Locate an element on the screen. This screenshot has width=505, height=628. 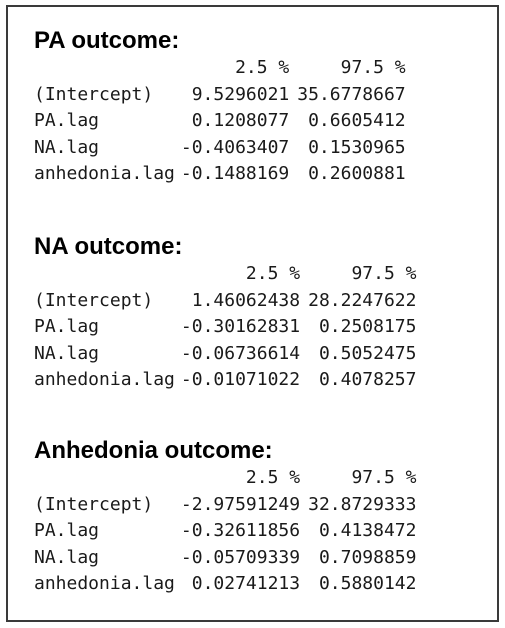
table-row: (Intercept) 9.5296021 35.6778667 is located at coordinates (220, 95).